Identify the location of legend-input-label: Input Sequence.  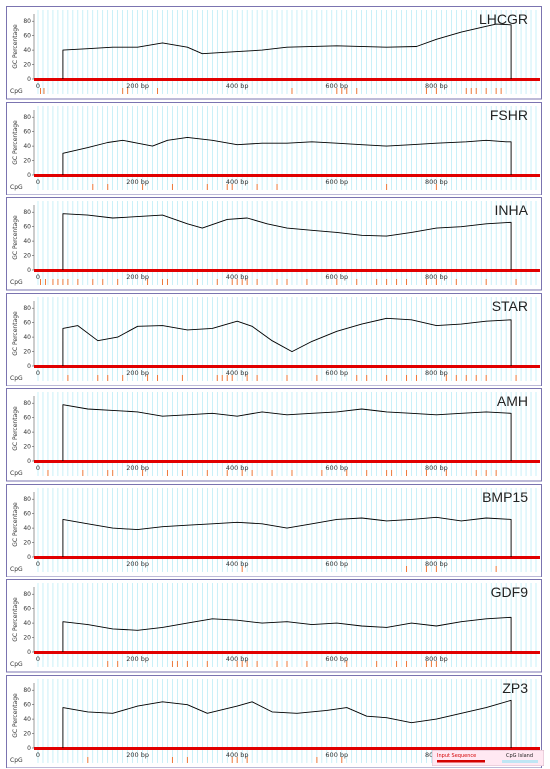
(456, 756).